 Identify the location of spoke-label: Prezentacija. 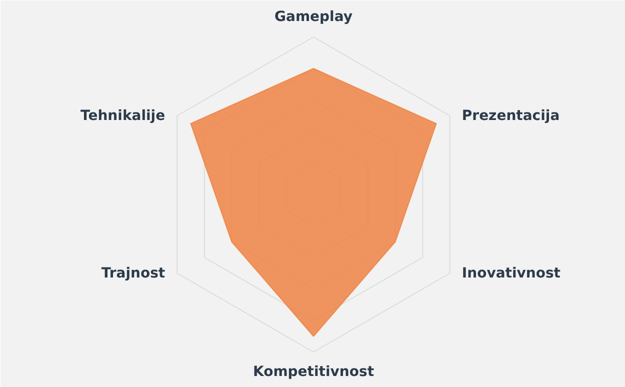
(511, 116).